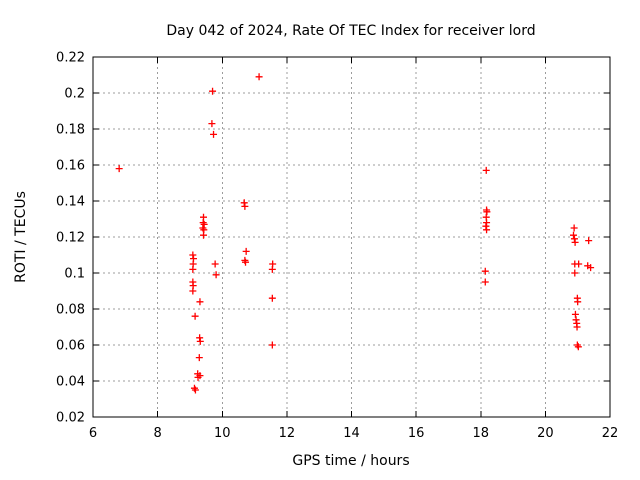  Describe the element at coordinates (351, 433) in the screenshot. I see `x-tick-label: 14` at that location.